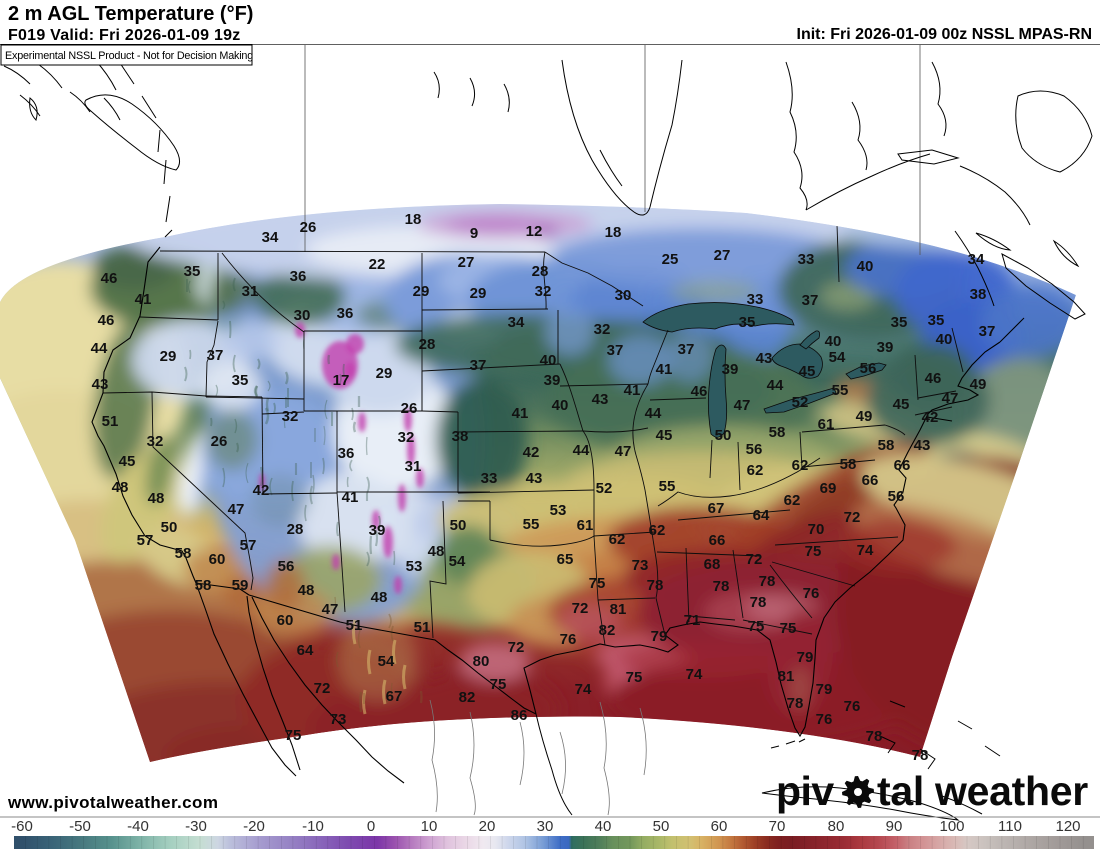  I want to click on svg-text: -20, so click(254, 826).